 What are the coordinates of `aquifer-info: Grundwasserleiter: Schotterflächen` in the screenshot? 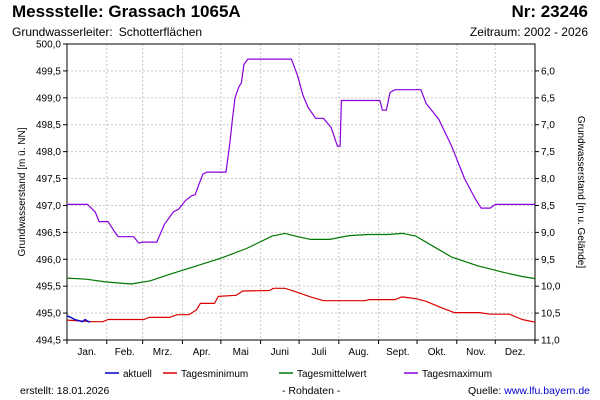 It's located at (107, 32).